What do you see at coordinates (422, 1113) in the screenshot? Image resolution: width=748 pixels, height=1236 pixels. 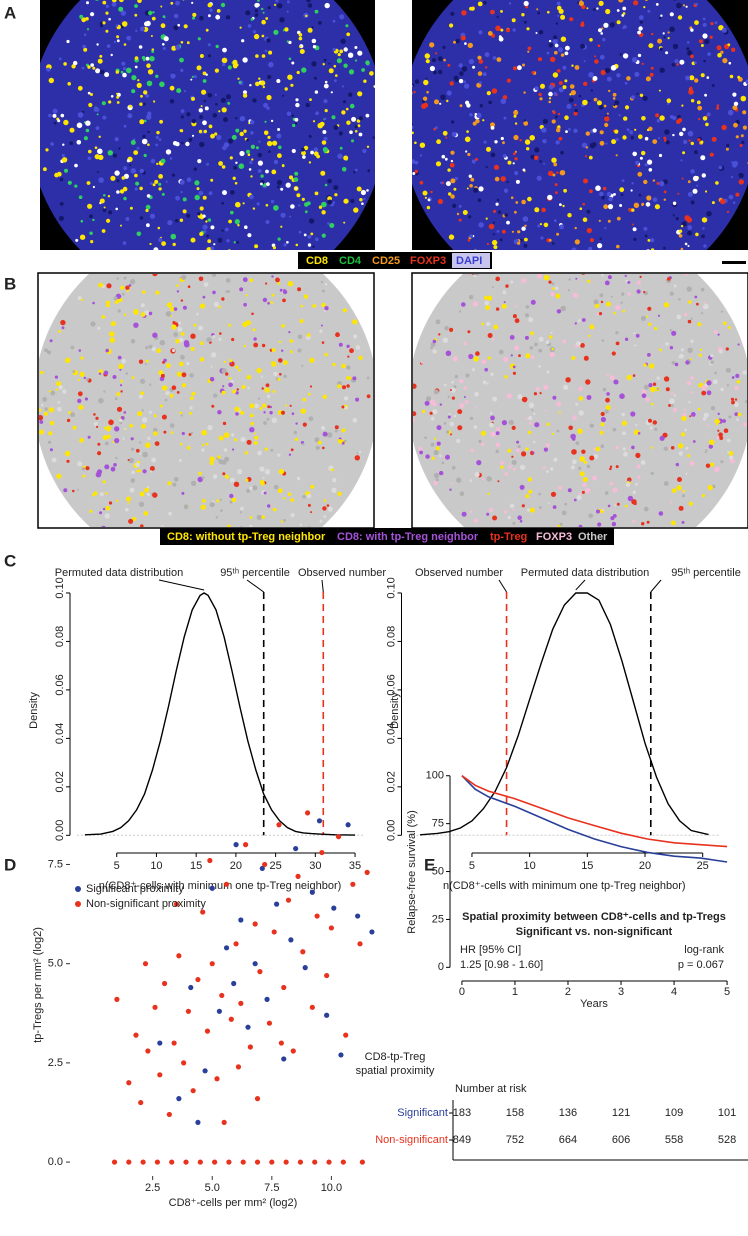 I see `risk-row-label: Significant` at bounding box center [422, 1113].